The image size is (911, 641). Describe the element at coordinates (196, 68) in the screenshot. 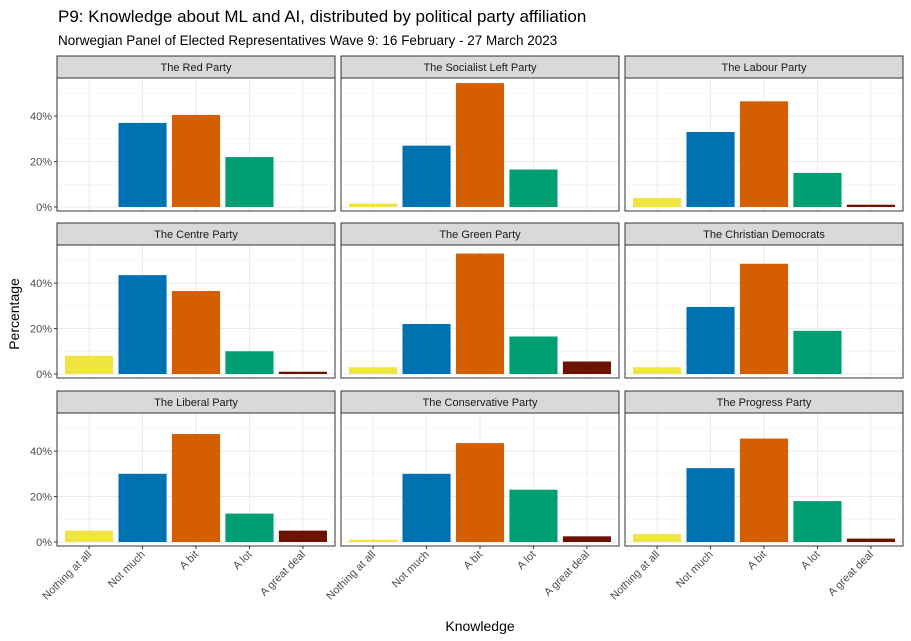

I see `facet-strip-label: The Red Party` at that location.